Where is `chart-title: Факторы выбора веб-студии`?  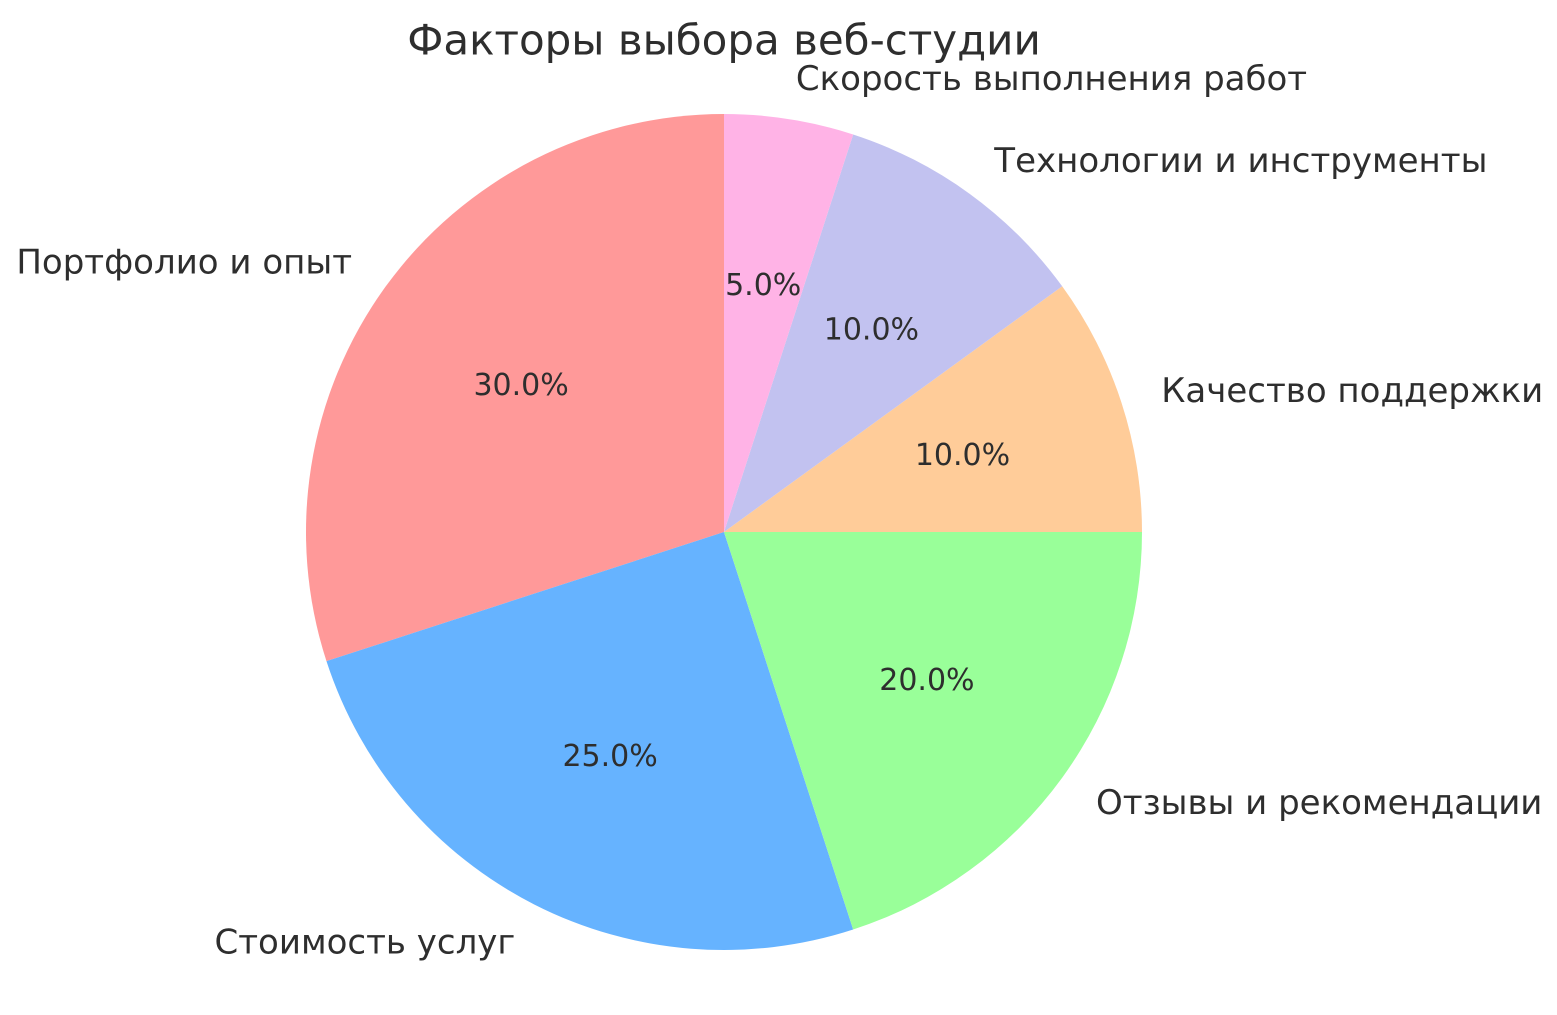
chart-title: Факторы выбора веб-студии is located at coordinates (724, 40).